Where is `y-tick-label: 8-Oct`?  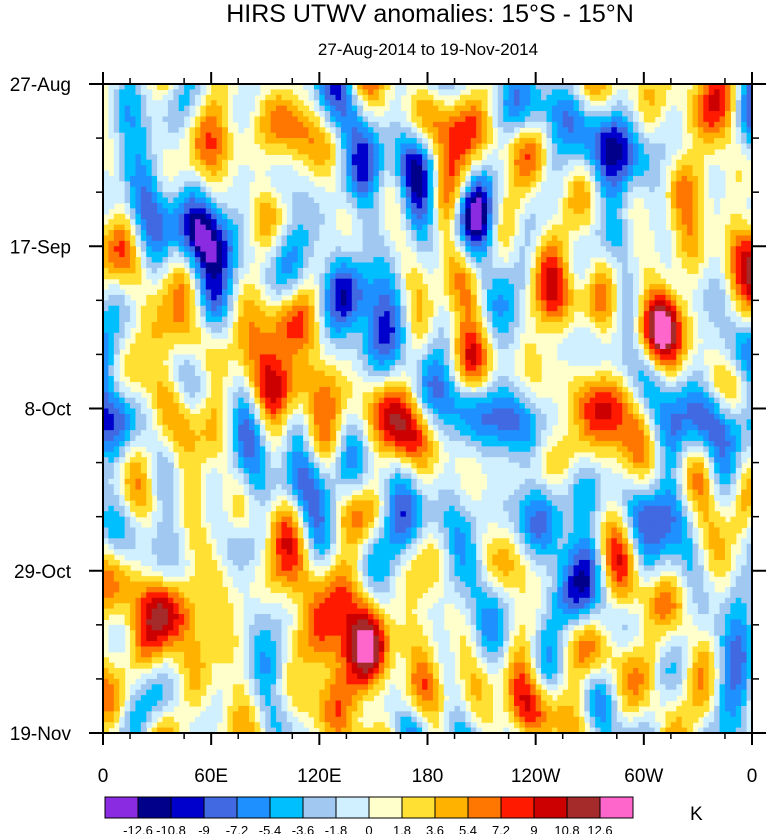
y-tick-label: 8-Oct is located at coordinates (48, 410).